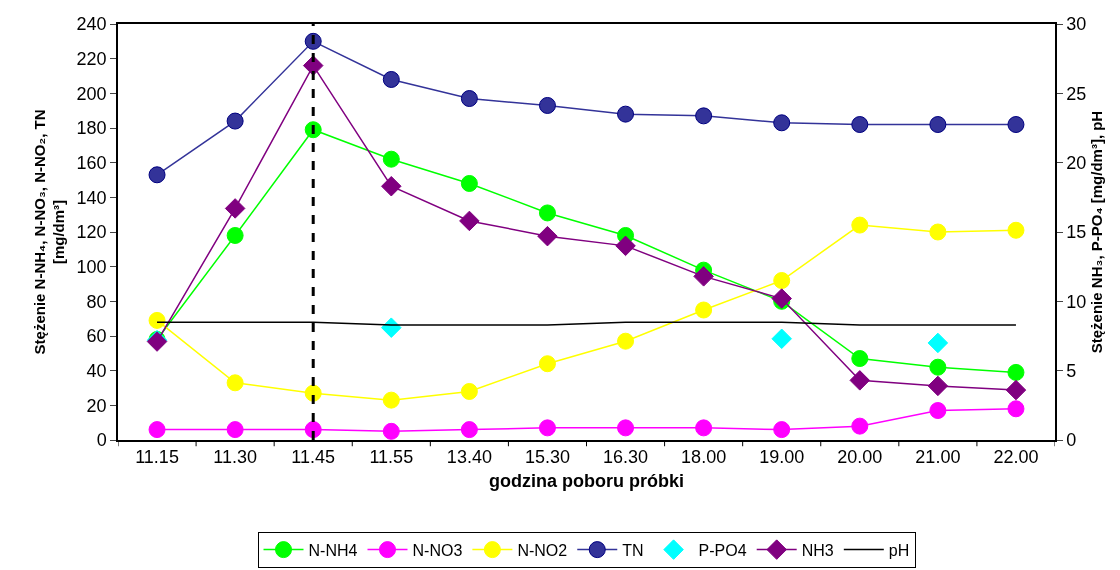 Image resolution: width=1120 pixels, height=570 pixels. I want to click on x-tick-label: 15.30, so click(547, 457).